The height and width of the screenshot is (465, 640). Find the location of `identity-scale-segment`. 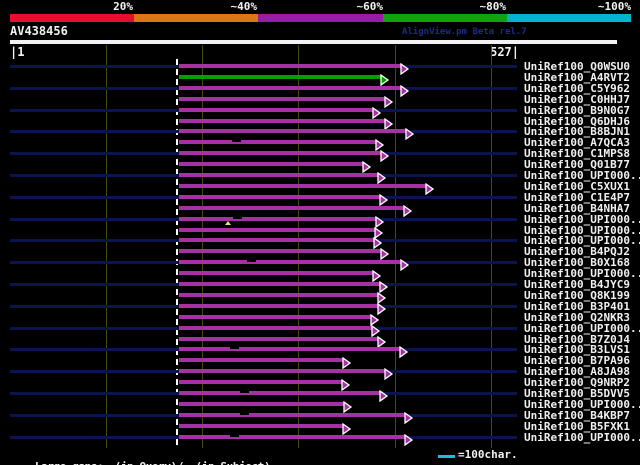

identity-scale-segment is located at coordinates (444, 18).